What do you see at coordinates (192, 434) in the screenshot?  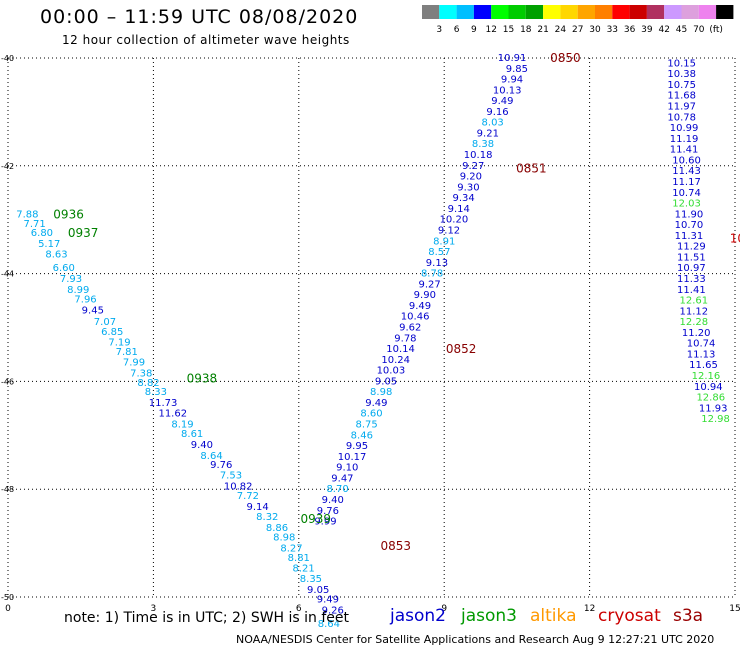 I see `wave-height-value: 8.61` at bounding box center [192, 434].